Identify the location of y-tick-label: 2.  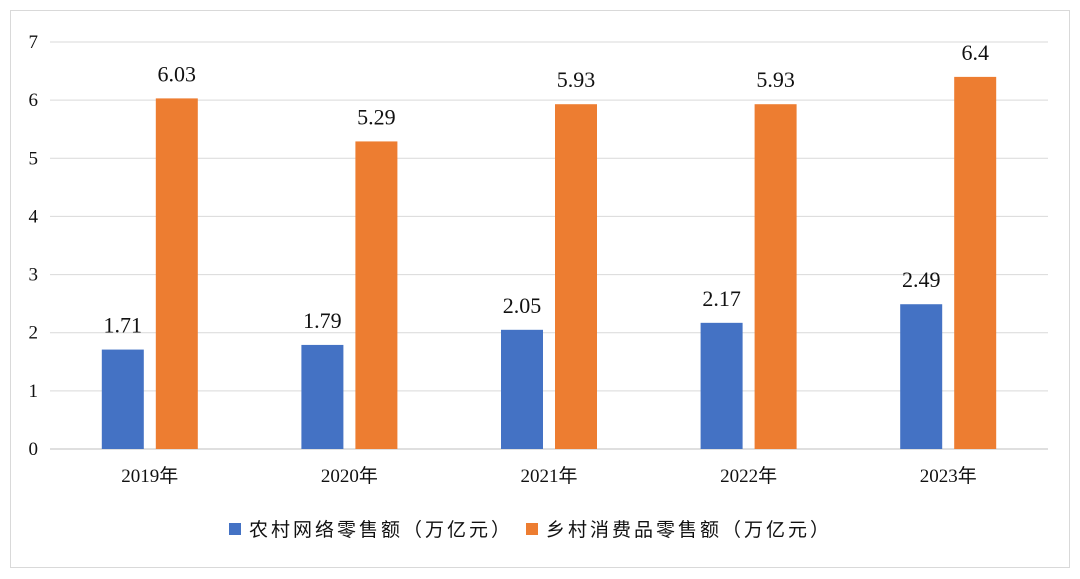
(34, 333).